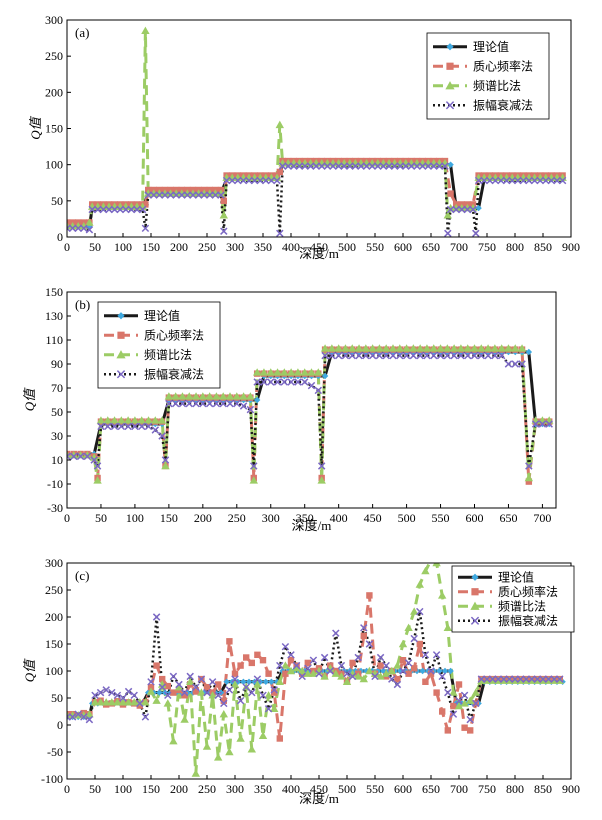  I want to click on y-tick-label: 50, so click(57, 201).